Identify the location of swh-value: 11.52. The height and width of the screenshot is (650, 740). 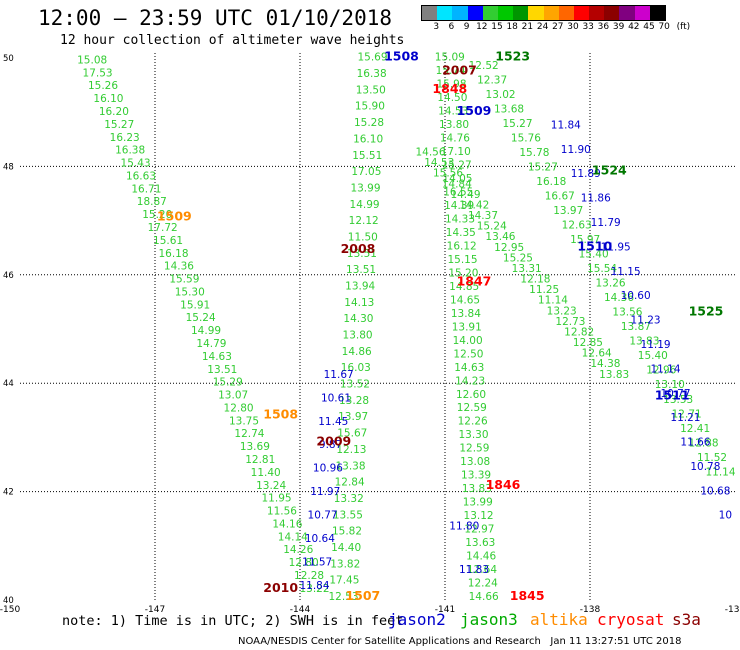
(712, 458).